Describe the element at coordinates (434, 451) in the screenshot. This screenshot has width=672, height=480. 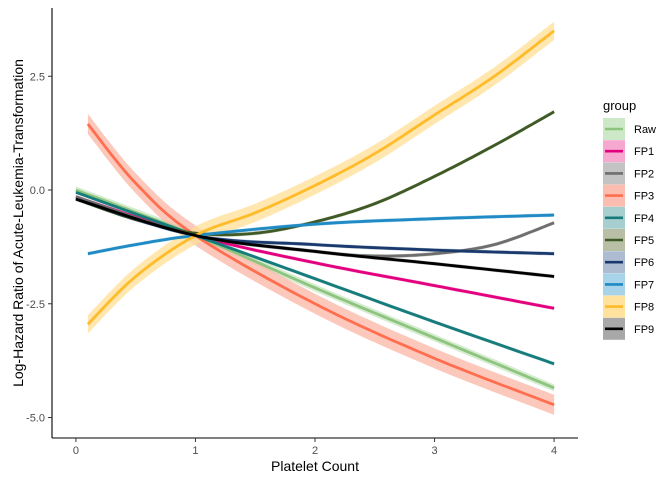
I see `x-tick-label: 3` at that location.